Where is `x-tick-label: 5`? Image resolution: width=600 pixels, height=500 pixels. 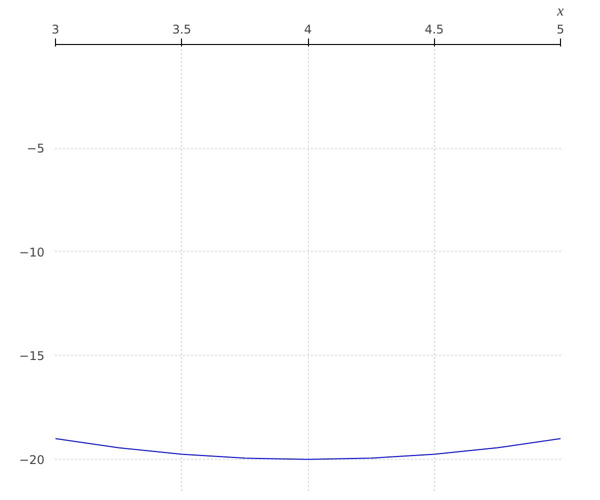
x-tick-label: 5 is located at coordinates (560, 29).